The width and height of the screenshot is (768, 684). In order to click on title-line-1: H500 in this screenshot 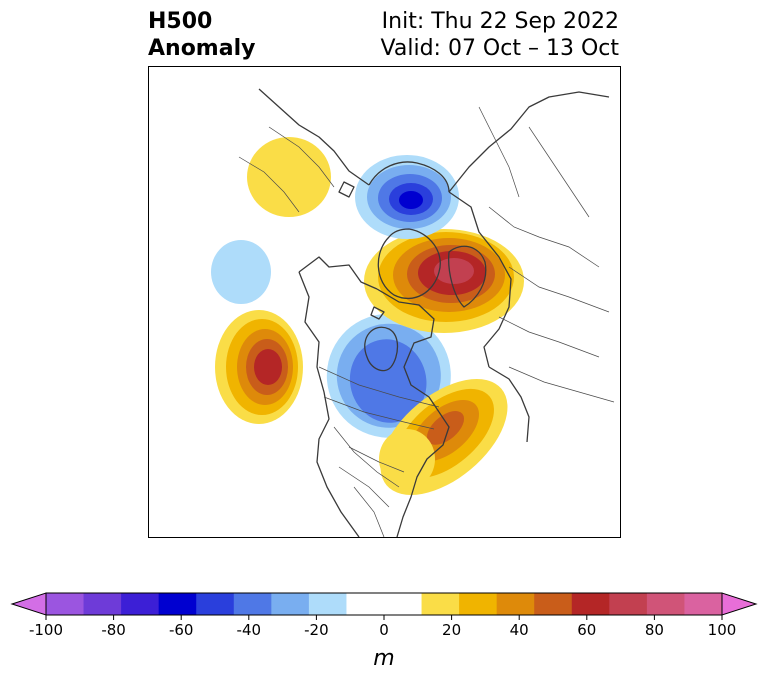, I will do `click(180, 21)`.